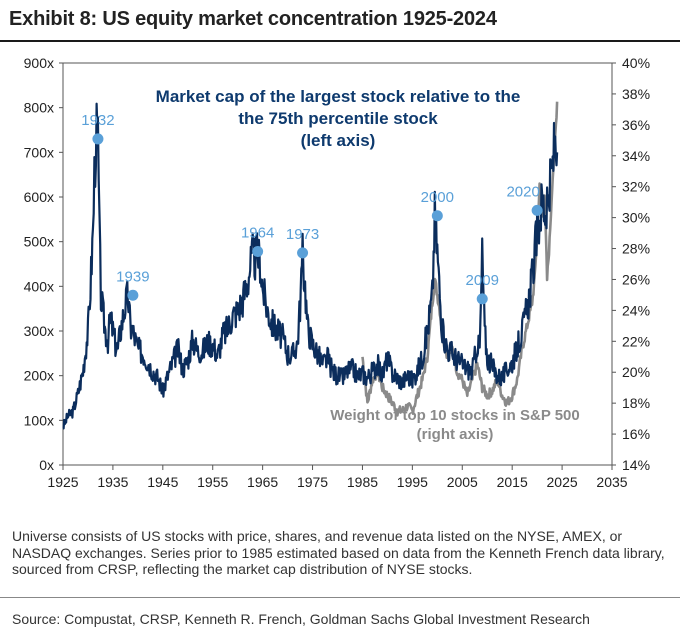  Describe the element at coordinates (455, 415) in the screenshot. I see `gray-series-annotation: Weight of top 10 stocks in S&P 500` at that location.